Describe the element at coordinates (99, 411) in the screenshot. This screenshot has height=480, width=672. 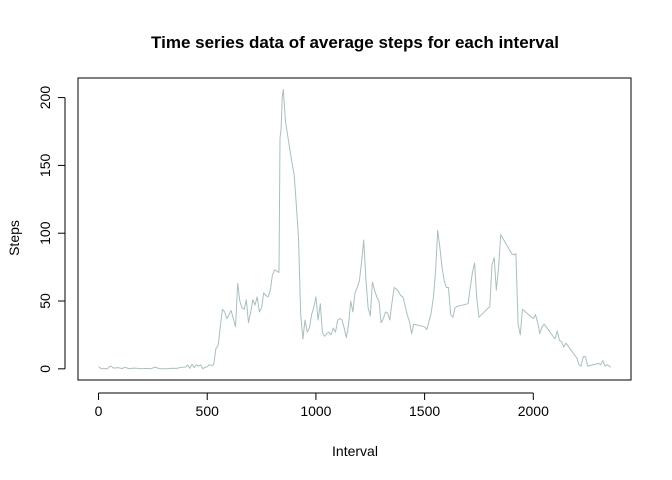
I see `x-tick-label: 0` at that location.